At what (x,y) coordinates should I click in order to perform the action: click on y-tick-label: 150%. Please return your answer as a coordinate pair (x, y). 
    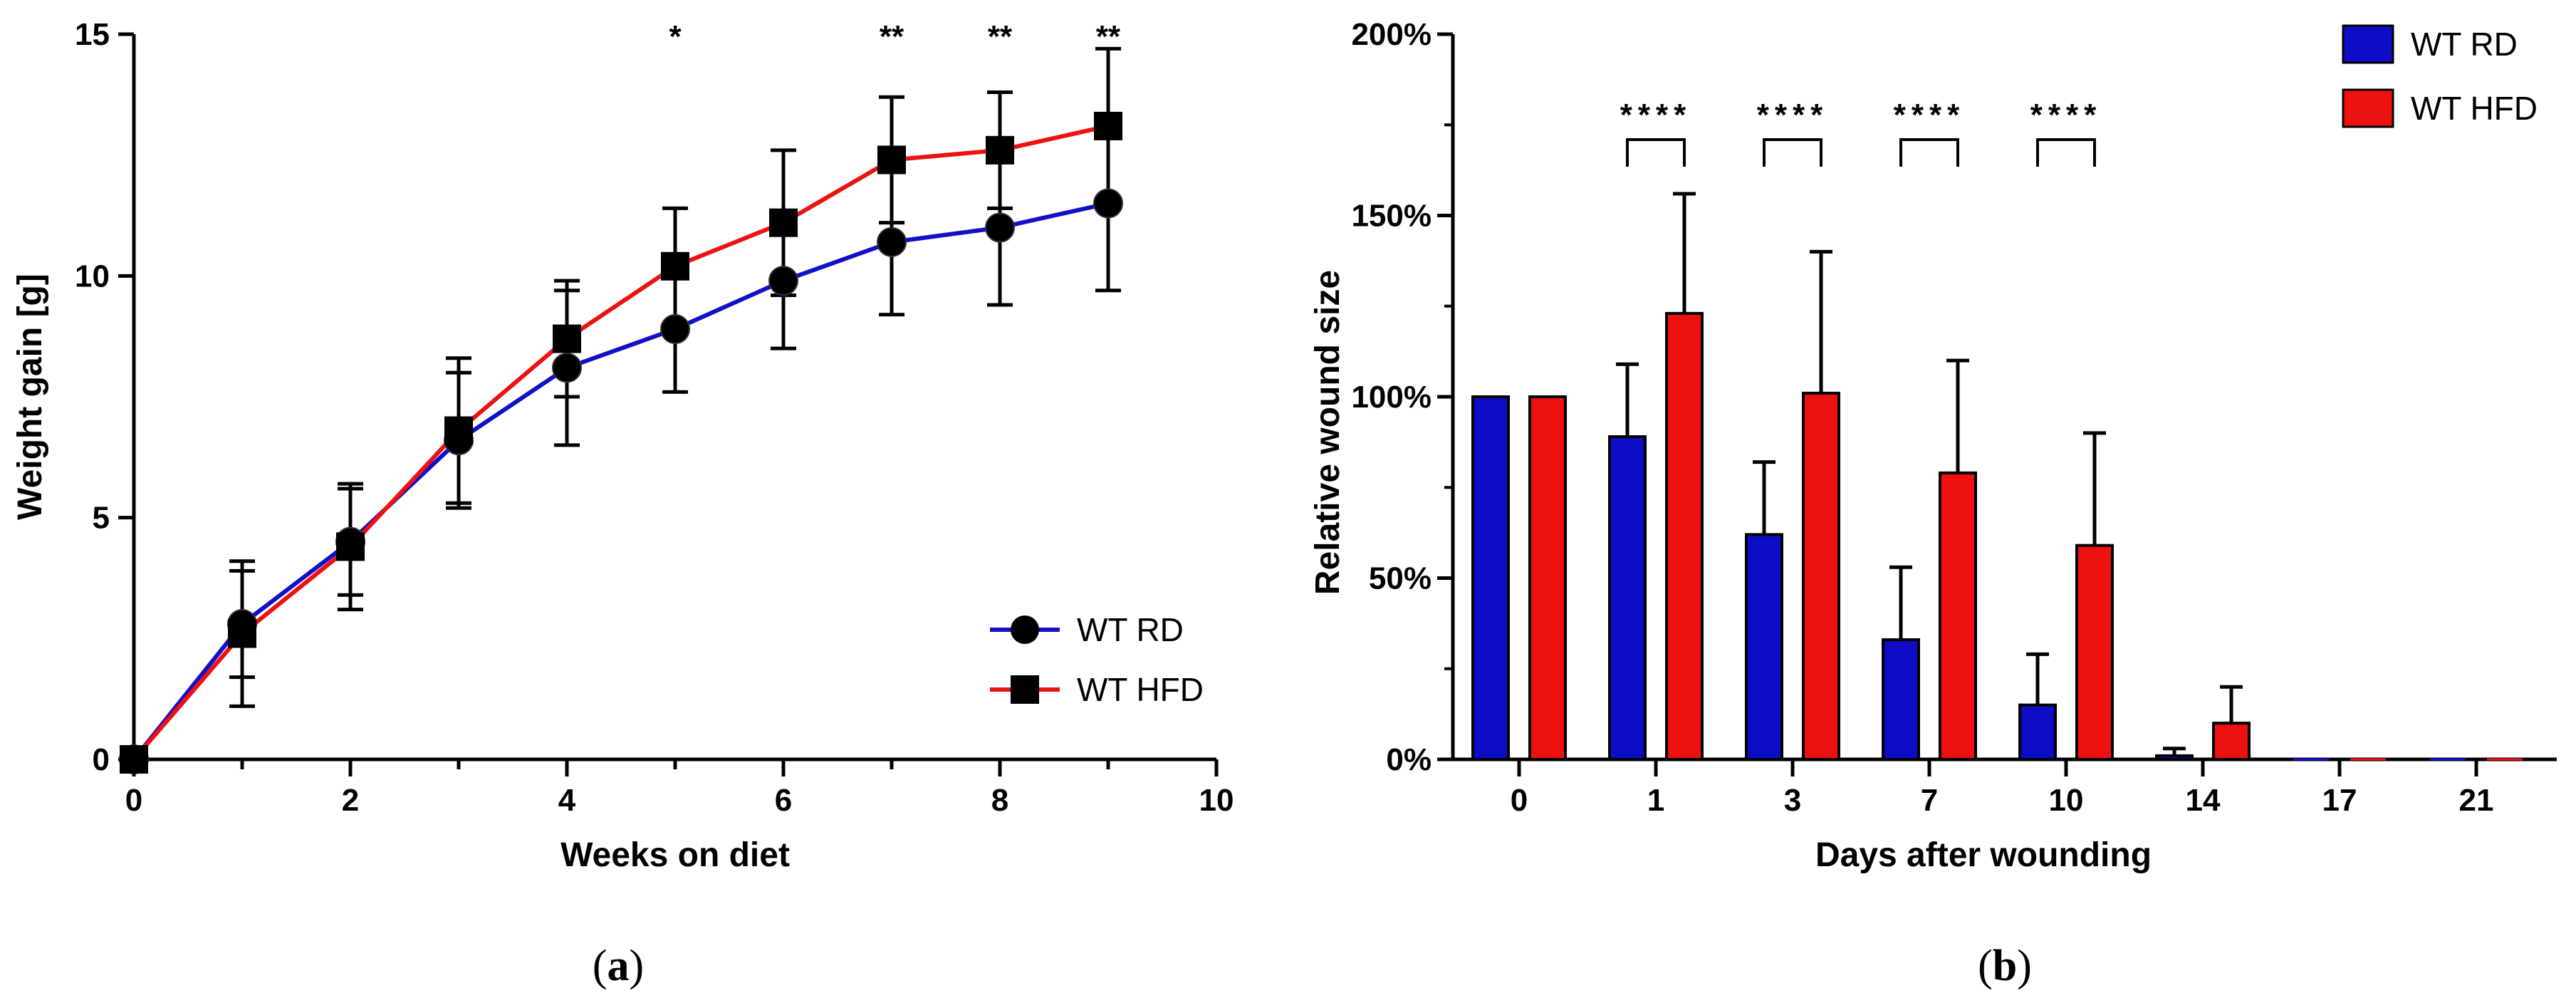
    Looking at the image, I should click on (1391, 217).